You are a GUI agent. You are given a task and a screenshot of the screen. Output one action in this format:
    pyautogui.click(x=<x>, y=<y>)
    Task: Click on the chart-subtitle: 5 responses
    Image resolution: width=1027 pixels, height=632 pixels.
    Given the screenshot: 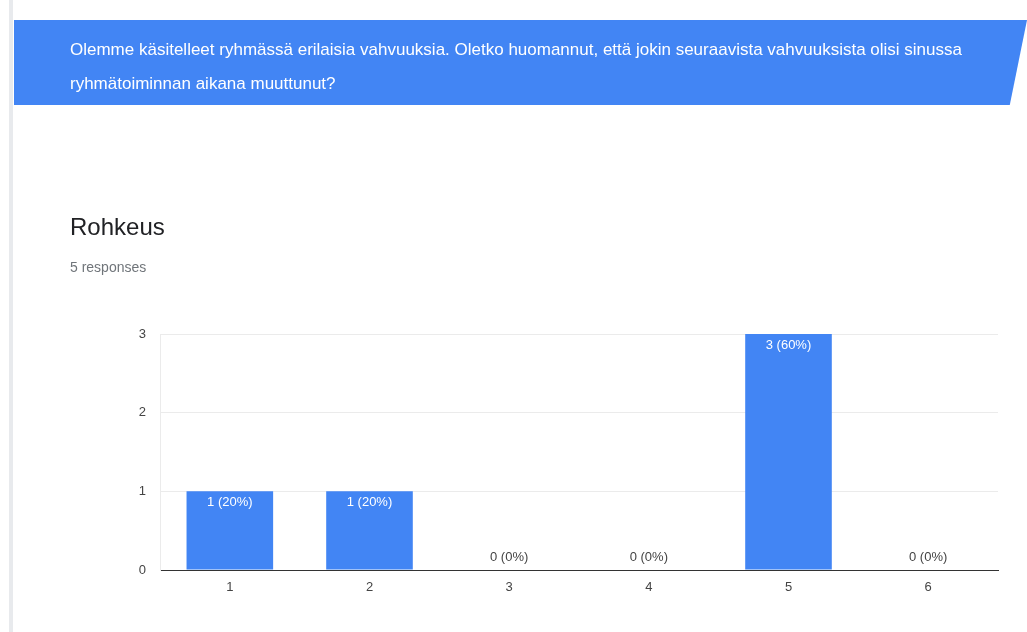 What is the action you would take?
    pyautogui.click(x=108, y=267)
    